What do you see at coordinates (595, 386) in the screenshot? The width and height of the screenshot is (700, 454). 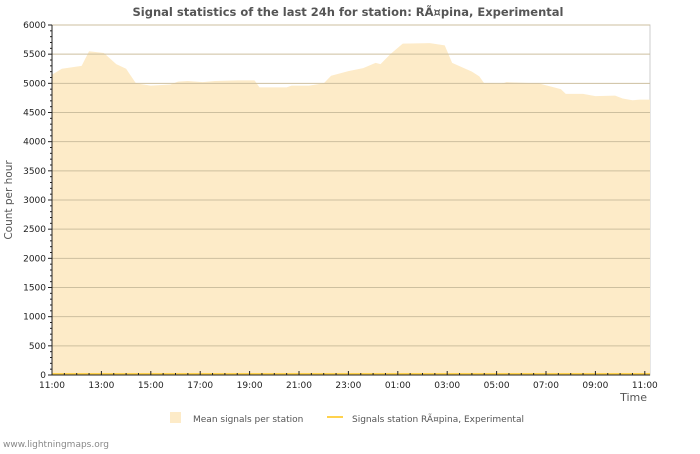 I see `x-tick-label: 09:00` at bounding box center [595, 386].